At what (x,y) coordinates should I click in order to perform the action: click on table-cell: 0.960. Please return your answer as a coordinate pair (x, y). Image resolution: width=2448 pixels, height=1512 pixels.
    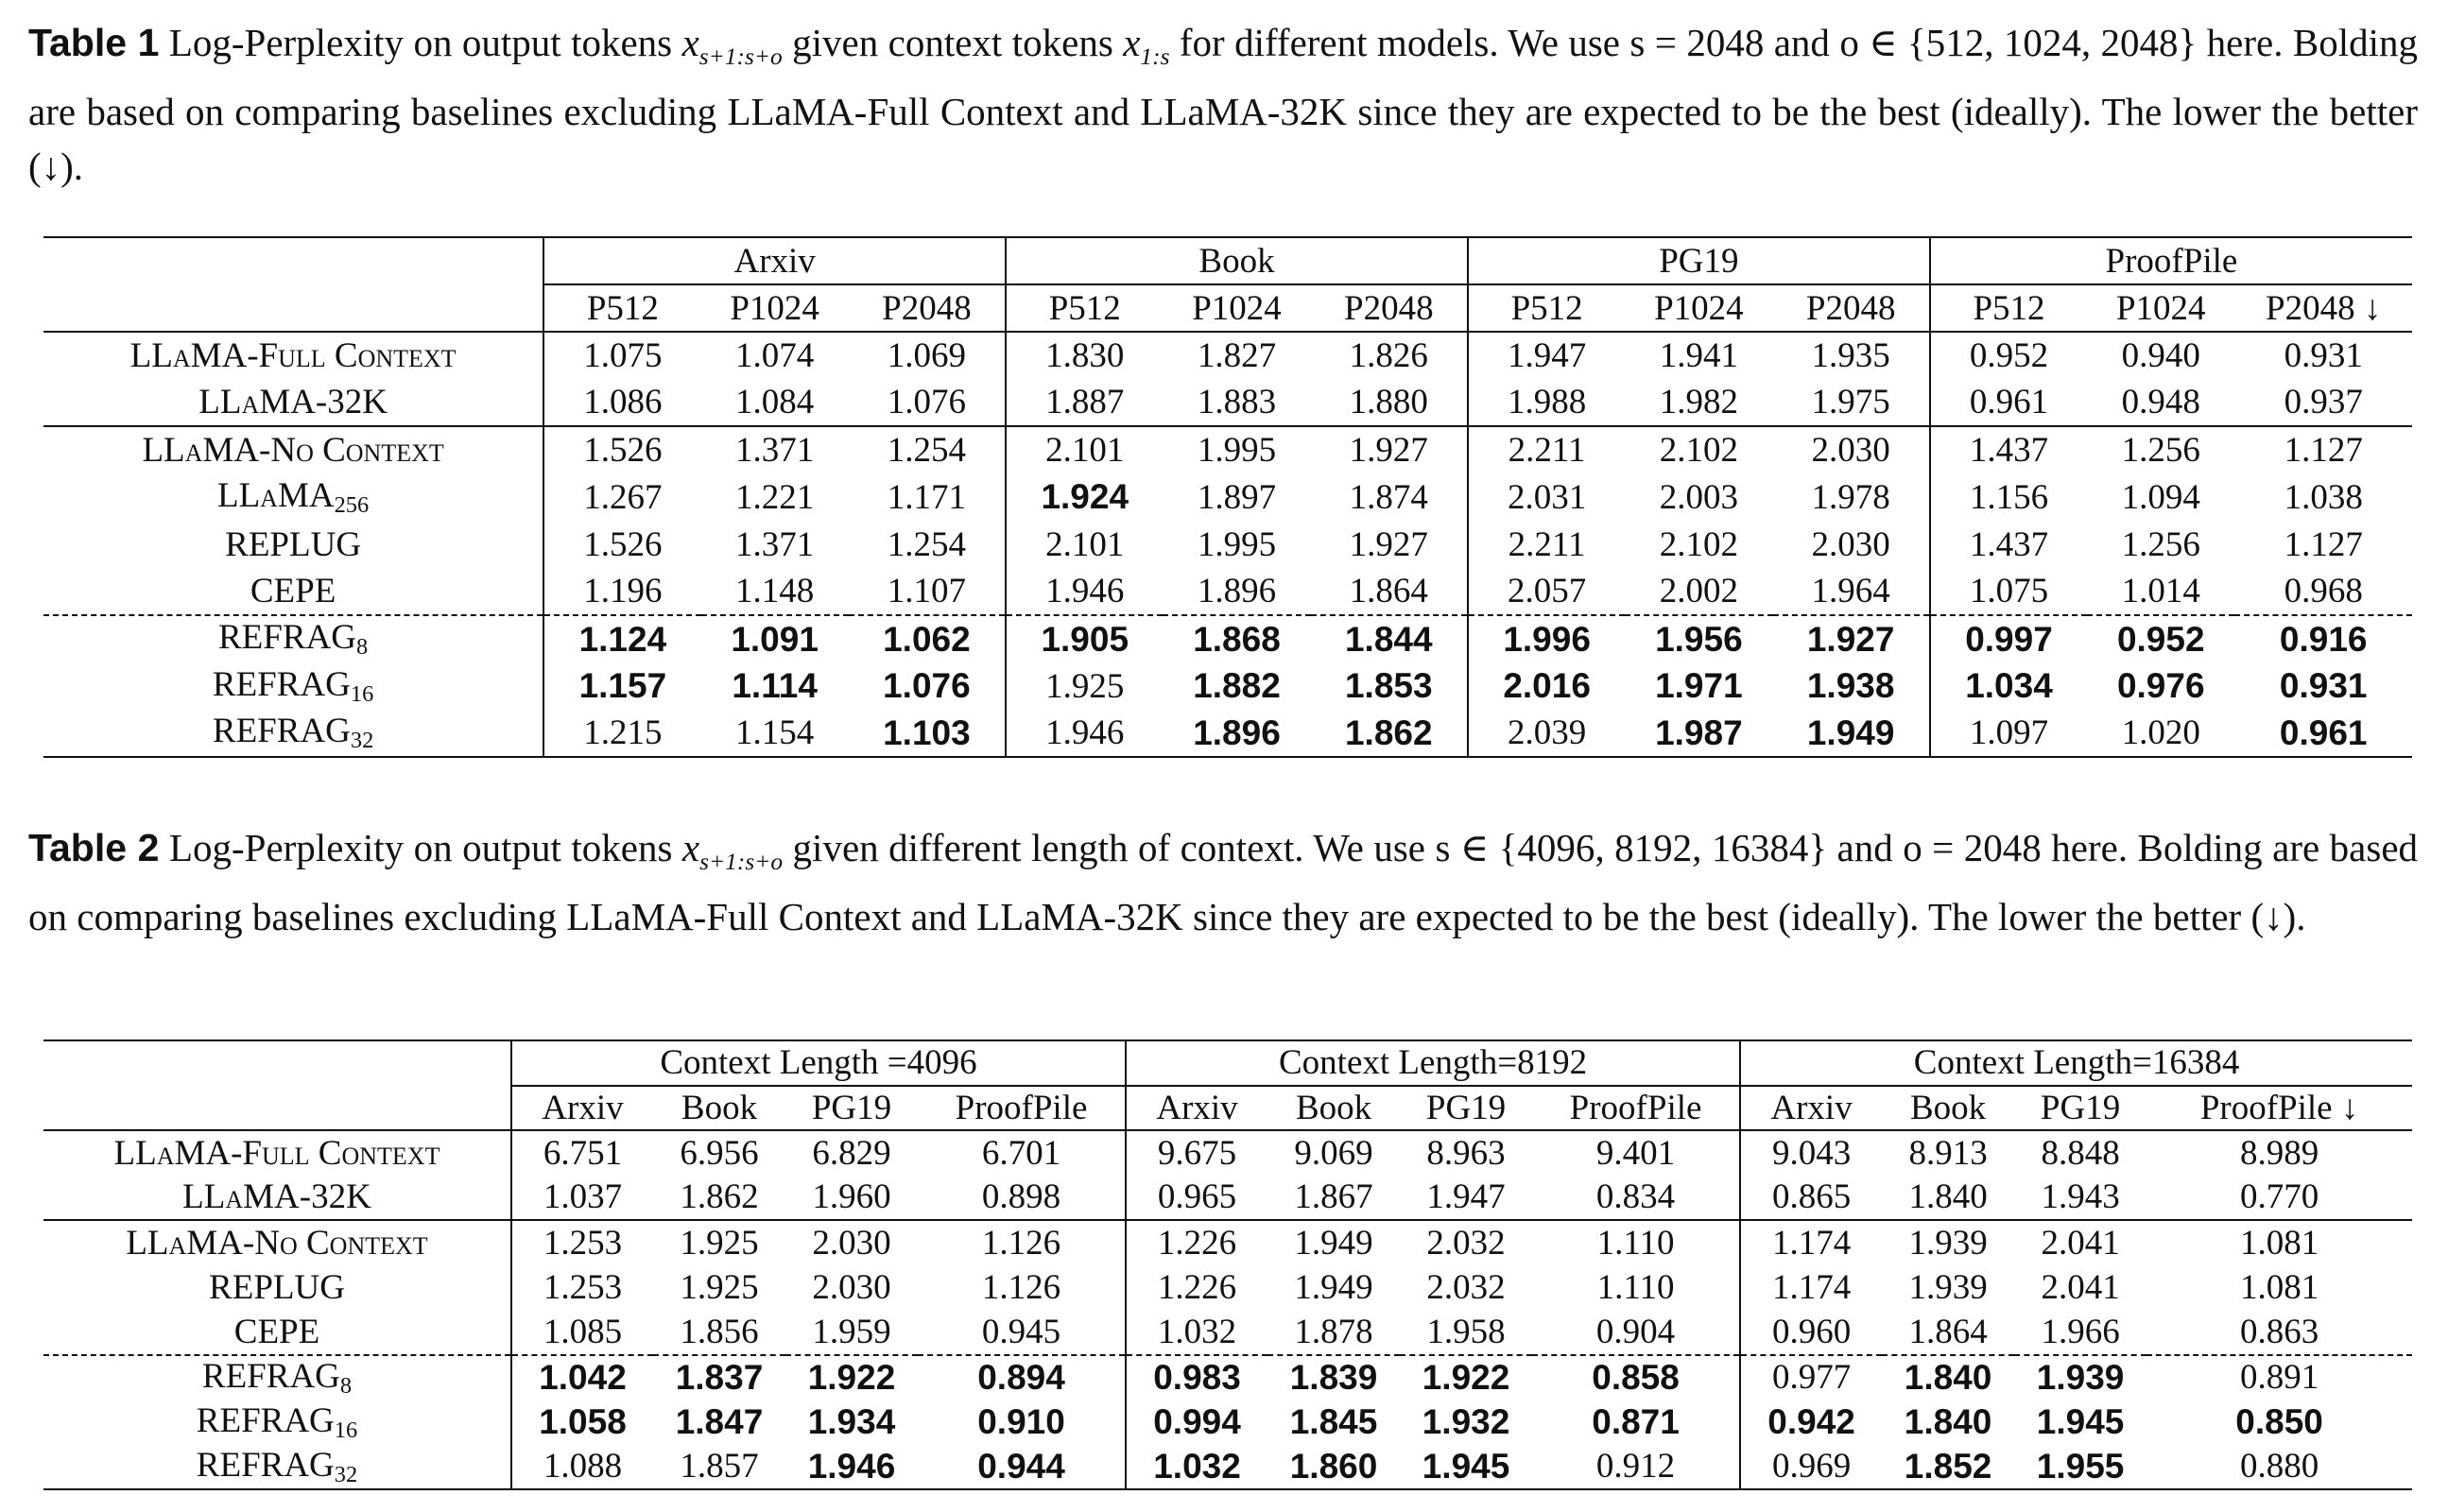
    Looking at the image, I should click on (1811, 1332).